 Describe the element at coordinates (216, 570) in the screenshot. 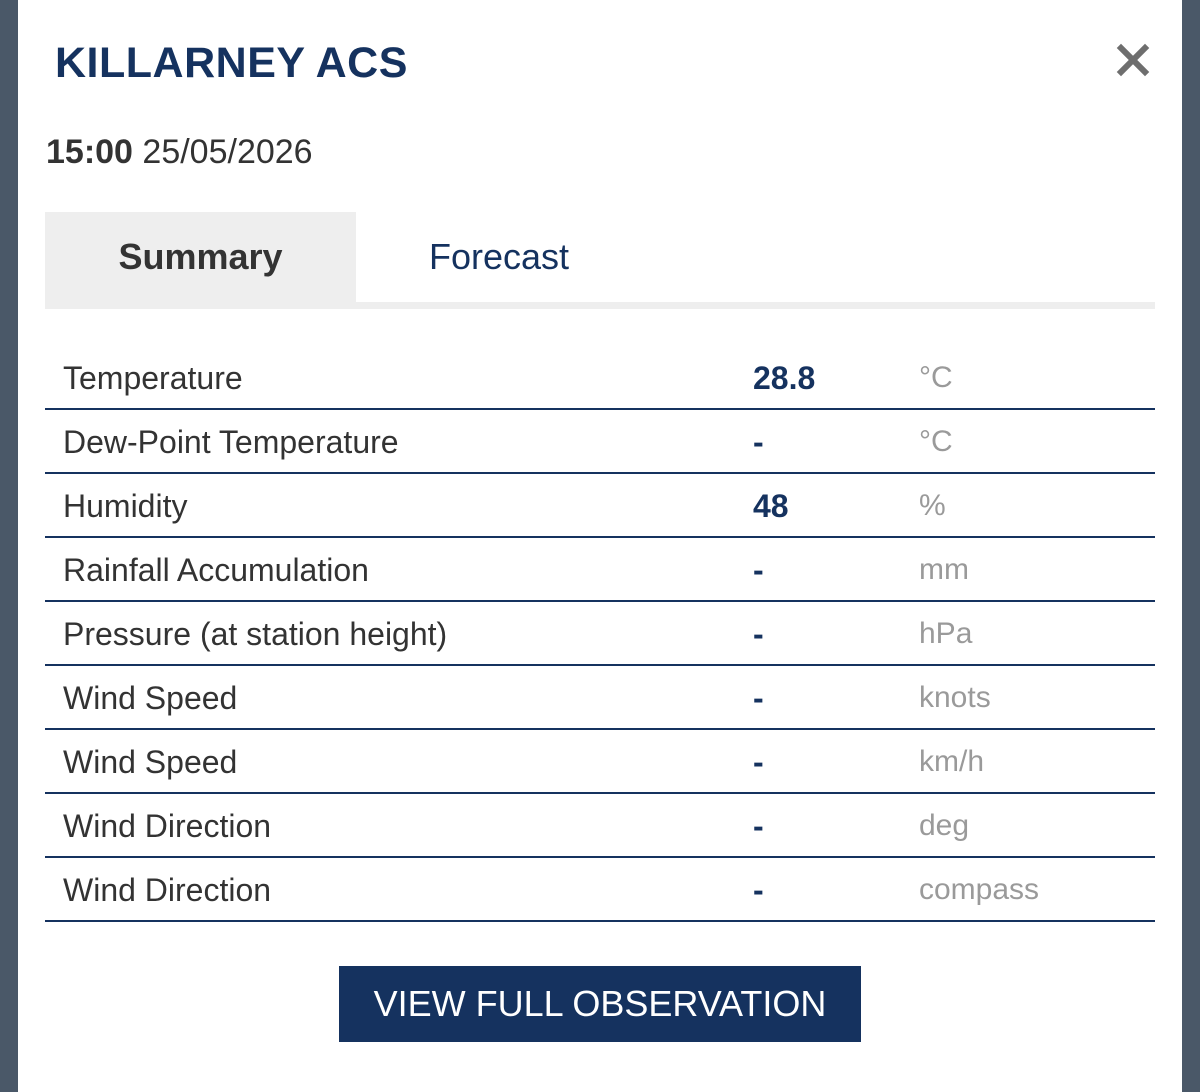

I see `row-label: Rainfall Accumulation` at that location.